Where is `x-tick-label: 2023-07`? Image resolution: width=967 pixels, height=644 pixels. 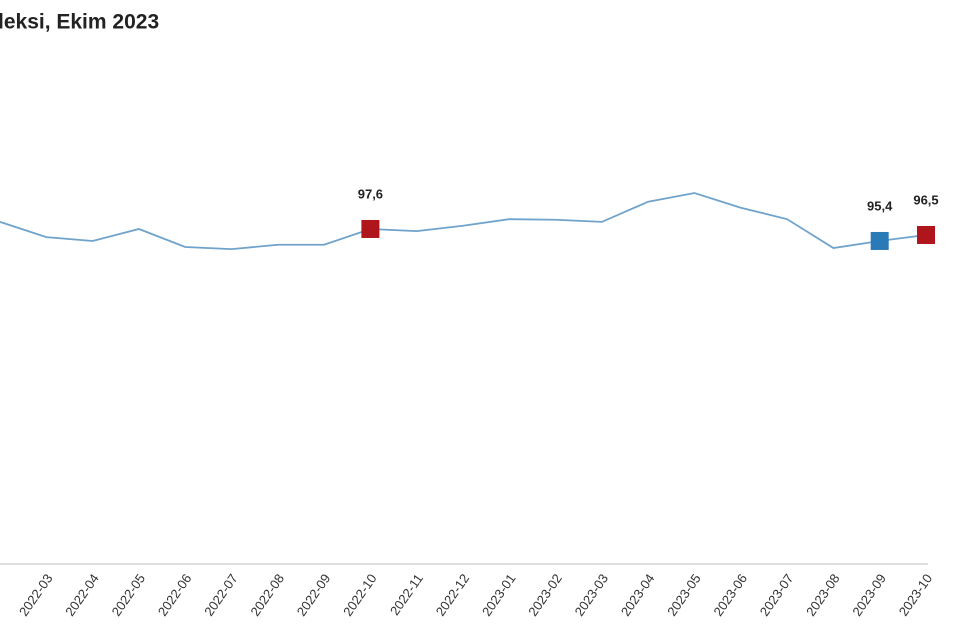
x-tick-label: 2023-07 is located at coordinates (777, 595).